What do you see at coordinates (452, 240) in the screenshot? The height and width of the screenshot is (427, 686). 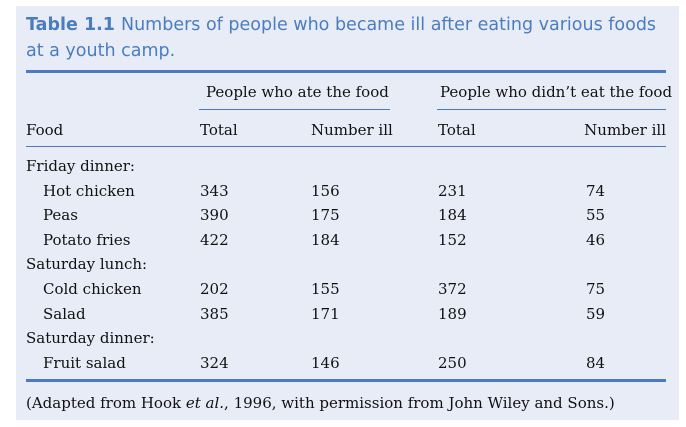 I see `noeat-total-cell: 152` at bounding box center [452, 240].